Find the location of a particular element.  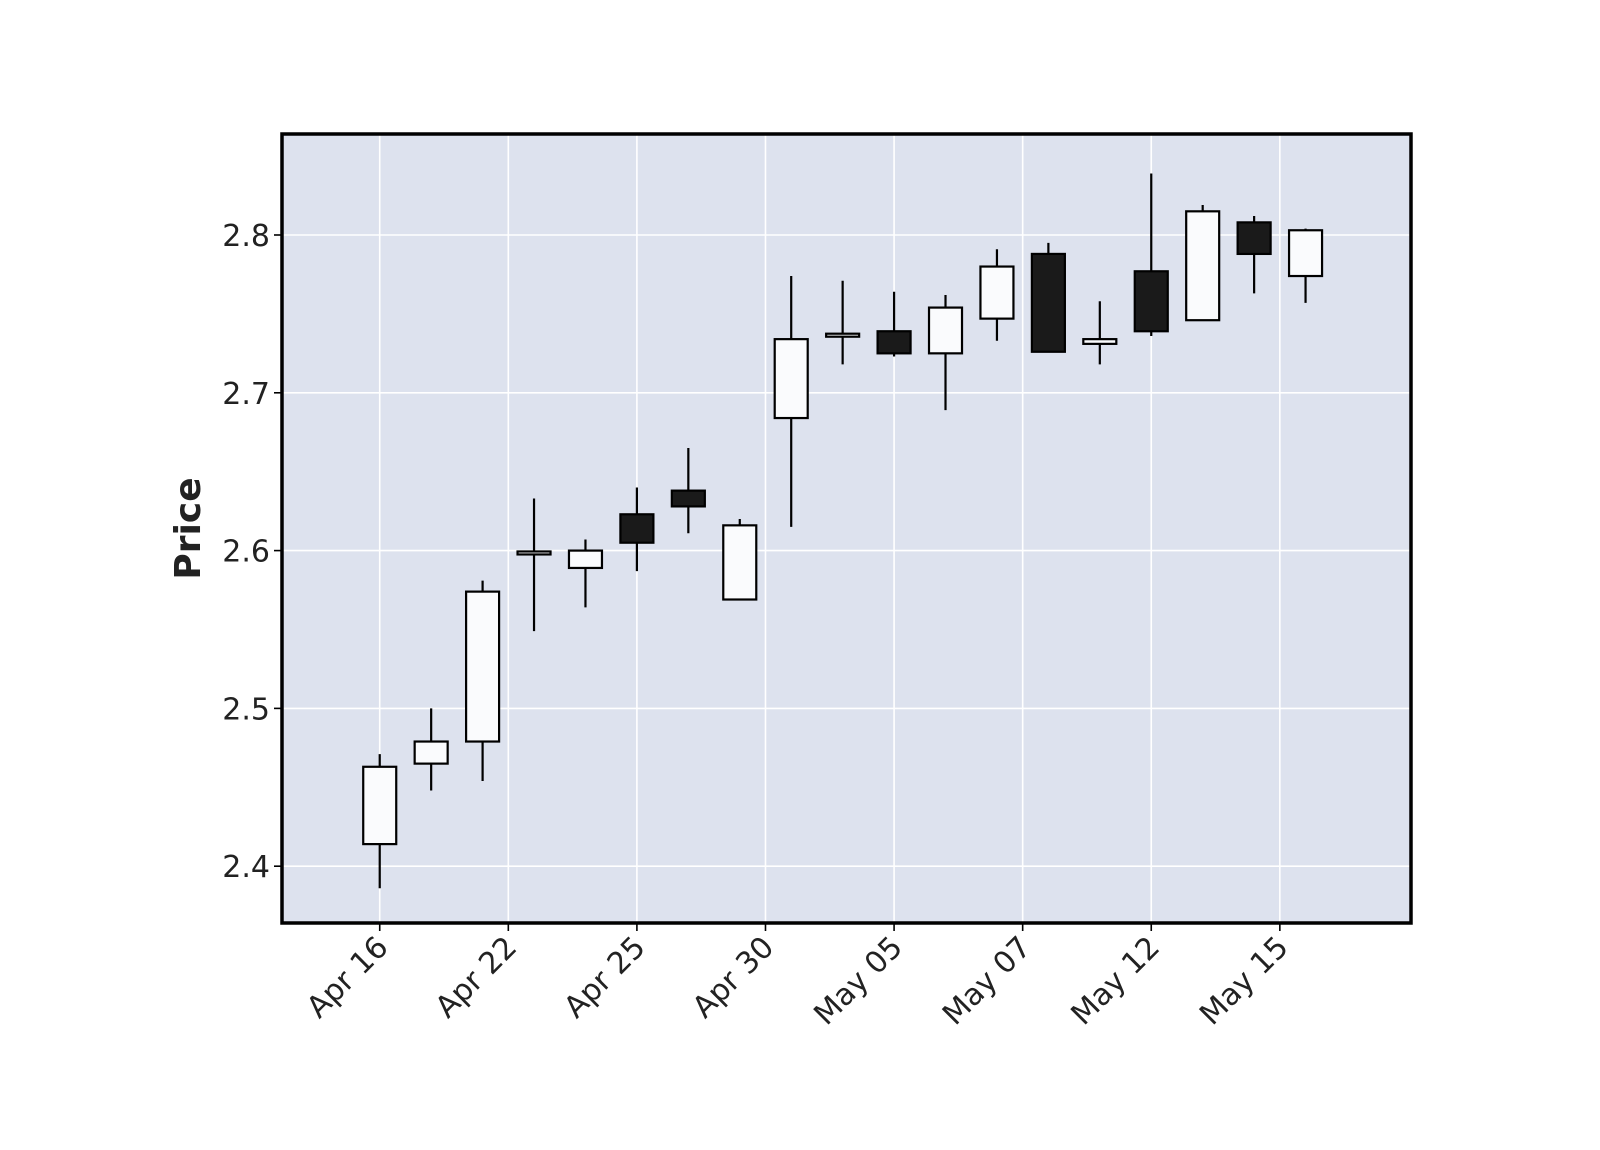

y-axis-label: Price is located at coordinates (188, 528).